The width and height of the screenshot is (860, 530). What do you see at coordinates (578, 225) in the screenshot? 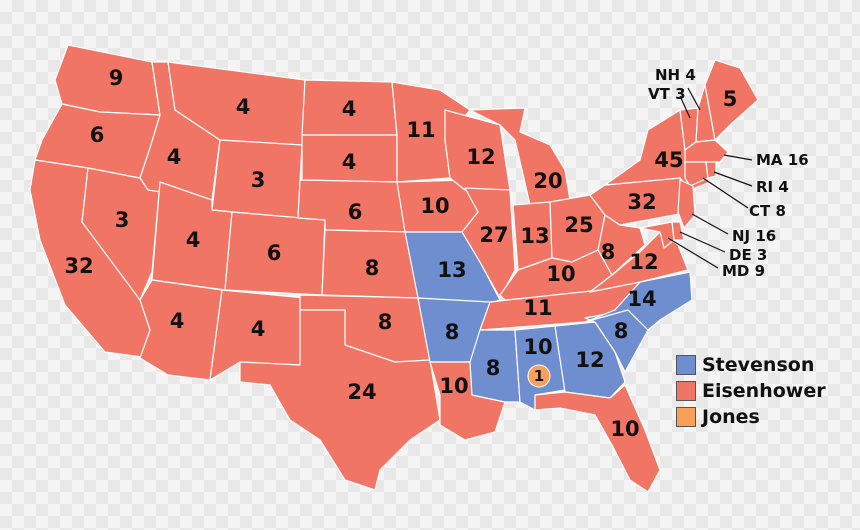
I see `label-oh: 25` at bounding box center [578, 225].